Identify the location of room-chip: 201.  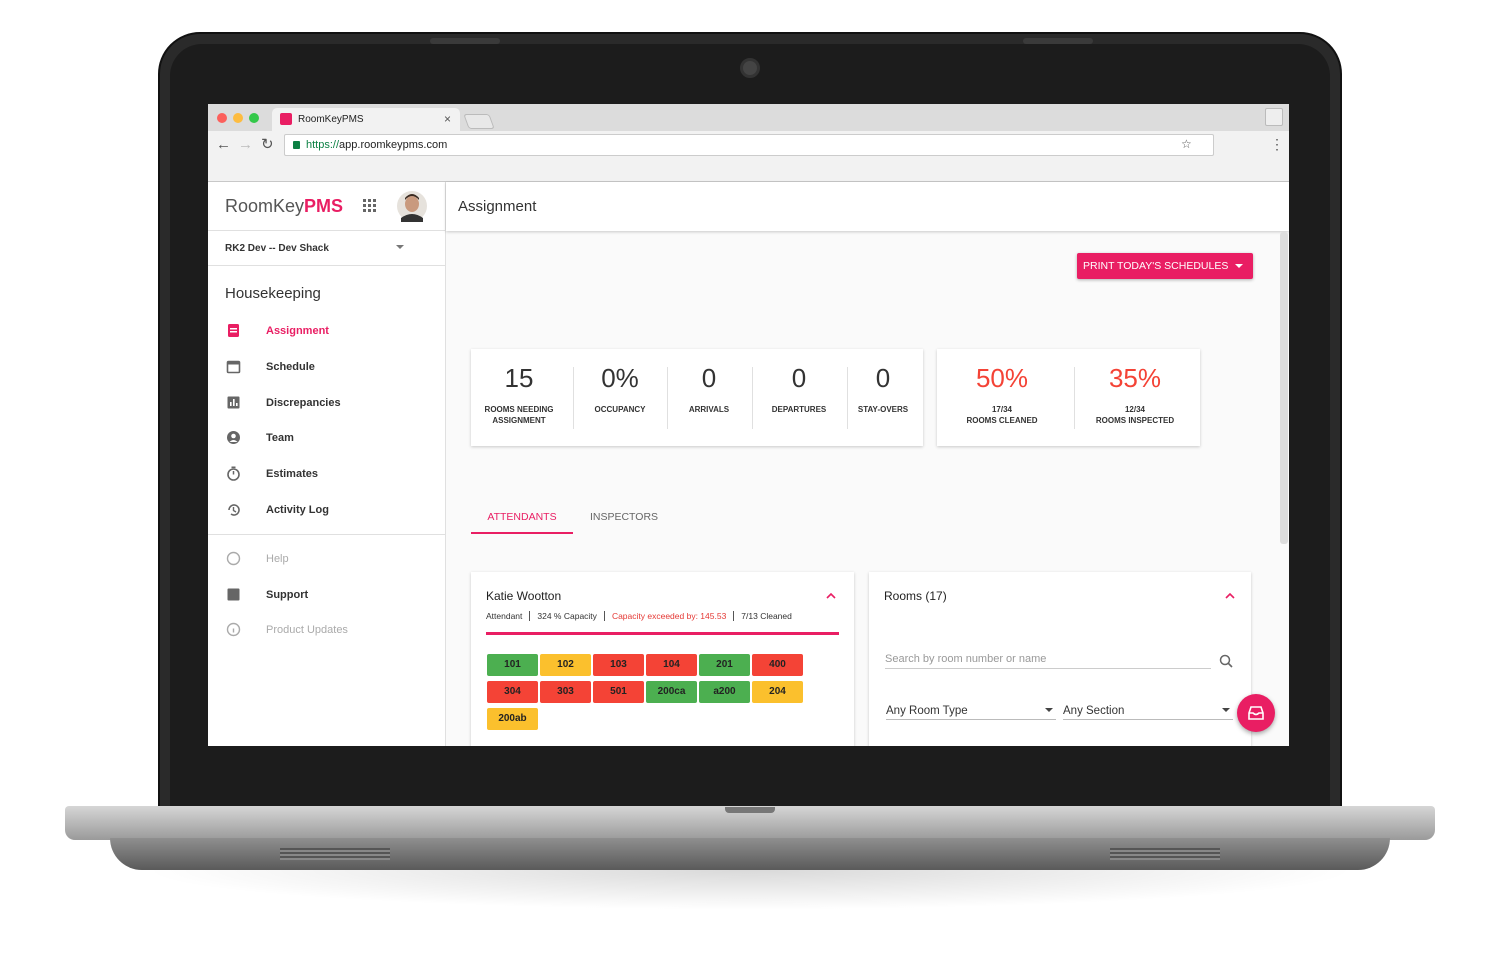
(724, 665).